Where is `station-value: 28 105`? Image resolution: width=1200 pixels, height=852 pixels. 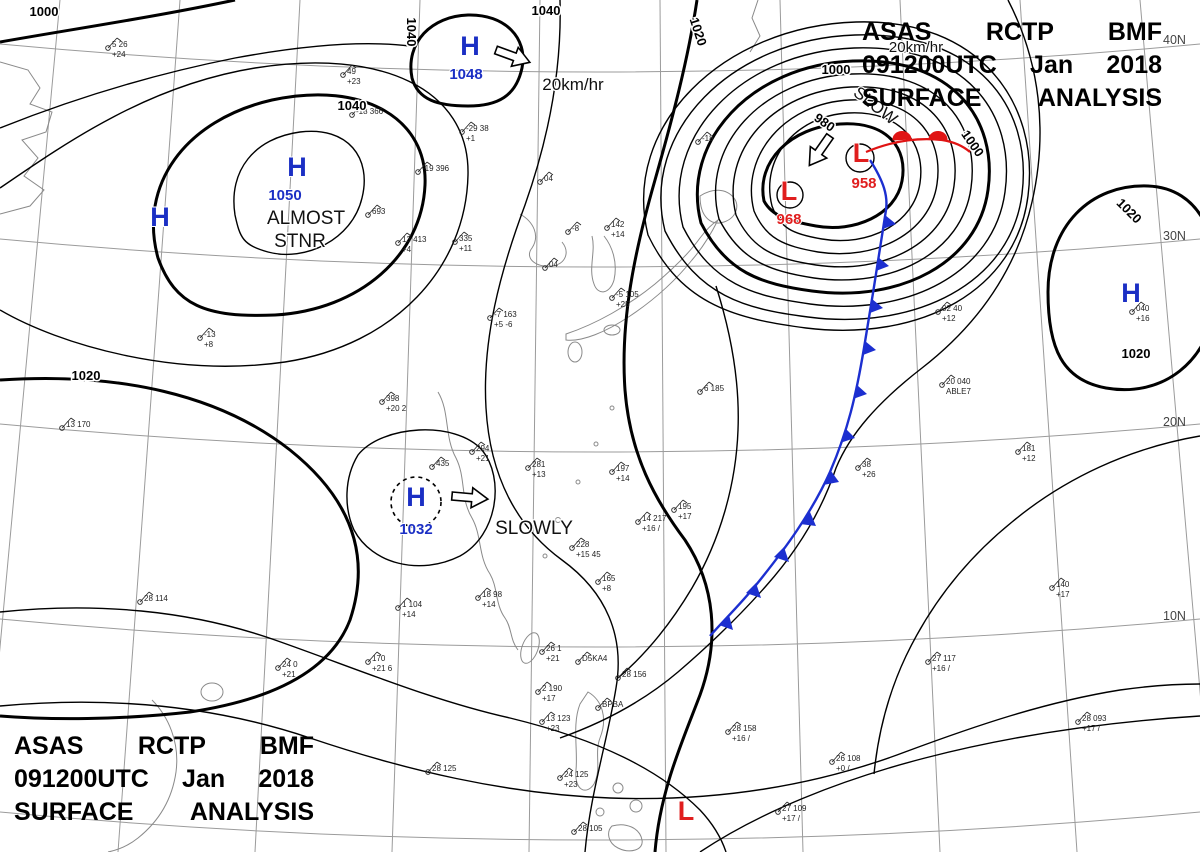
station-value: 28 105 is located at coordinates (590, 828).